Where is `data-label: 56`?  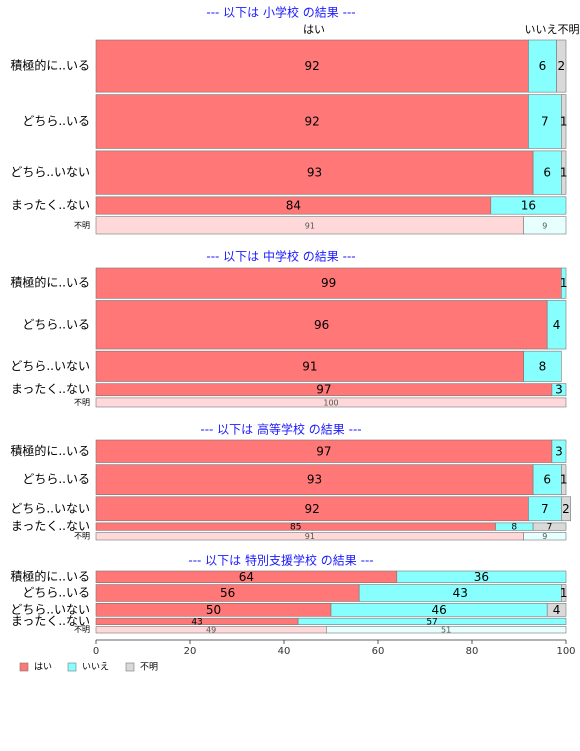
data-label: 56 is located at coordinates (227, 593).